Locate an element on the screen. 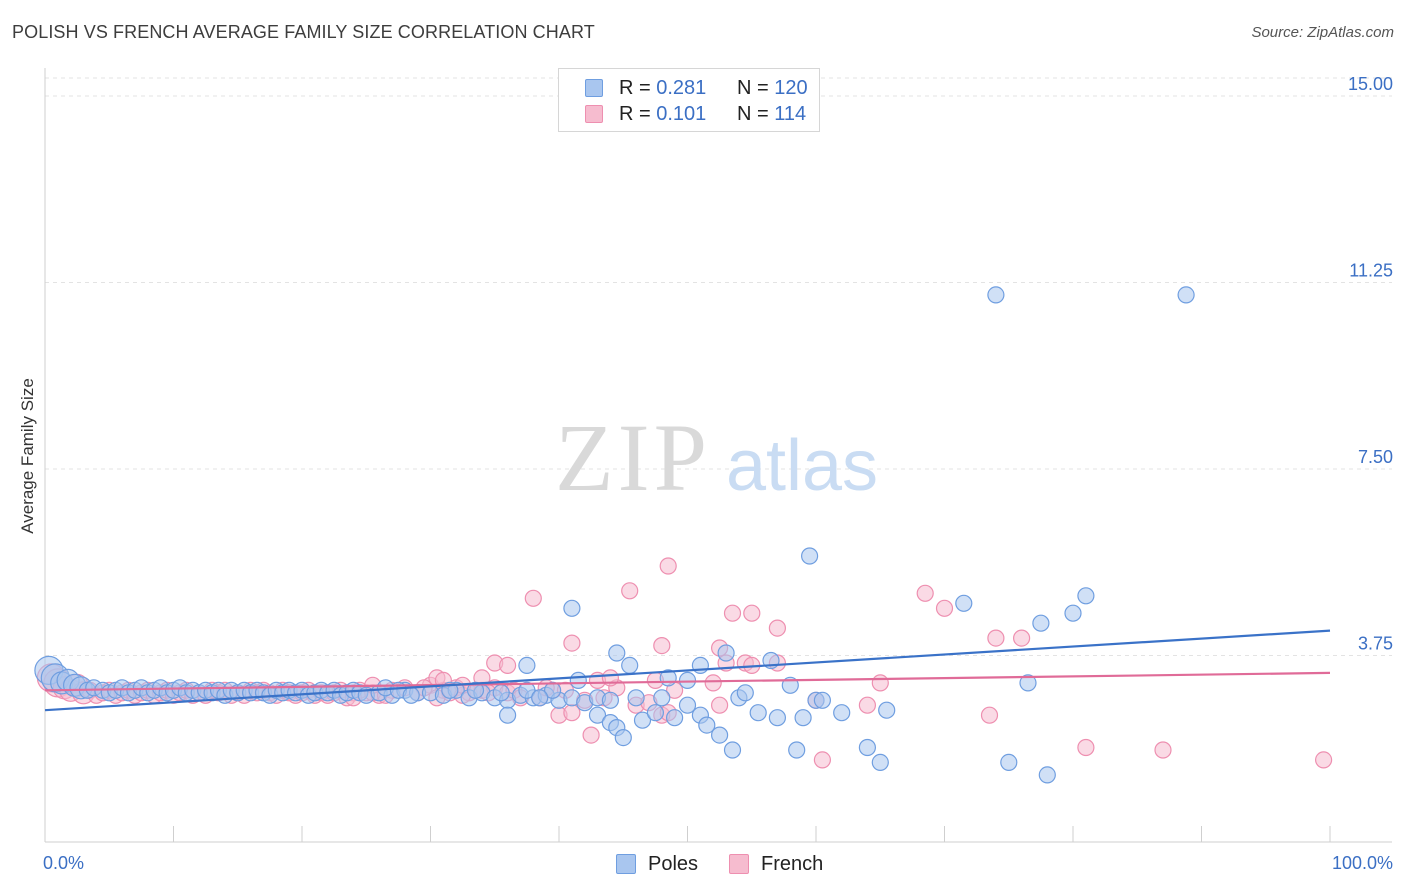 The image size is (1406, 892). y-tick-label-2: 11.25 is located at coordinates (1371, 271).